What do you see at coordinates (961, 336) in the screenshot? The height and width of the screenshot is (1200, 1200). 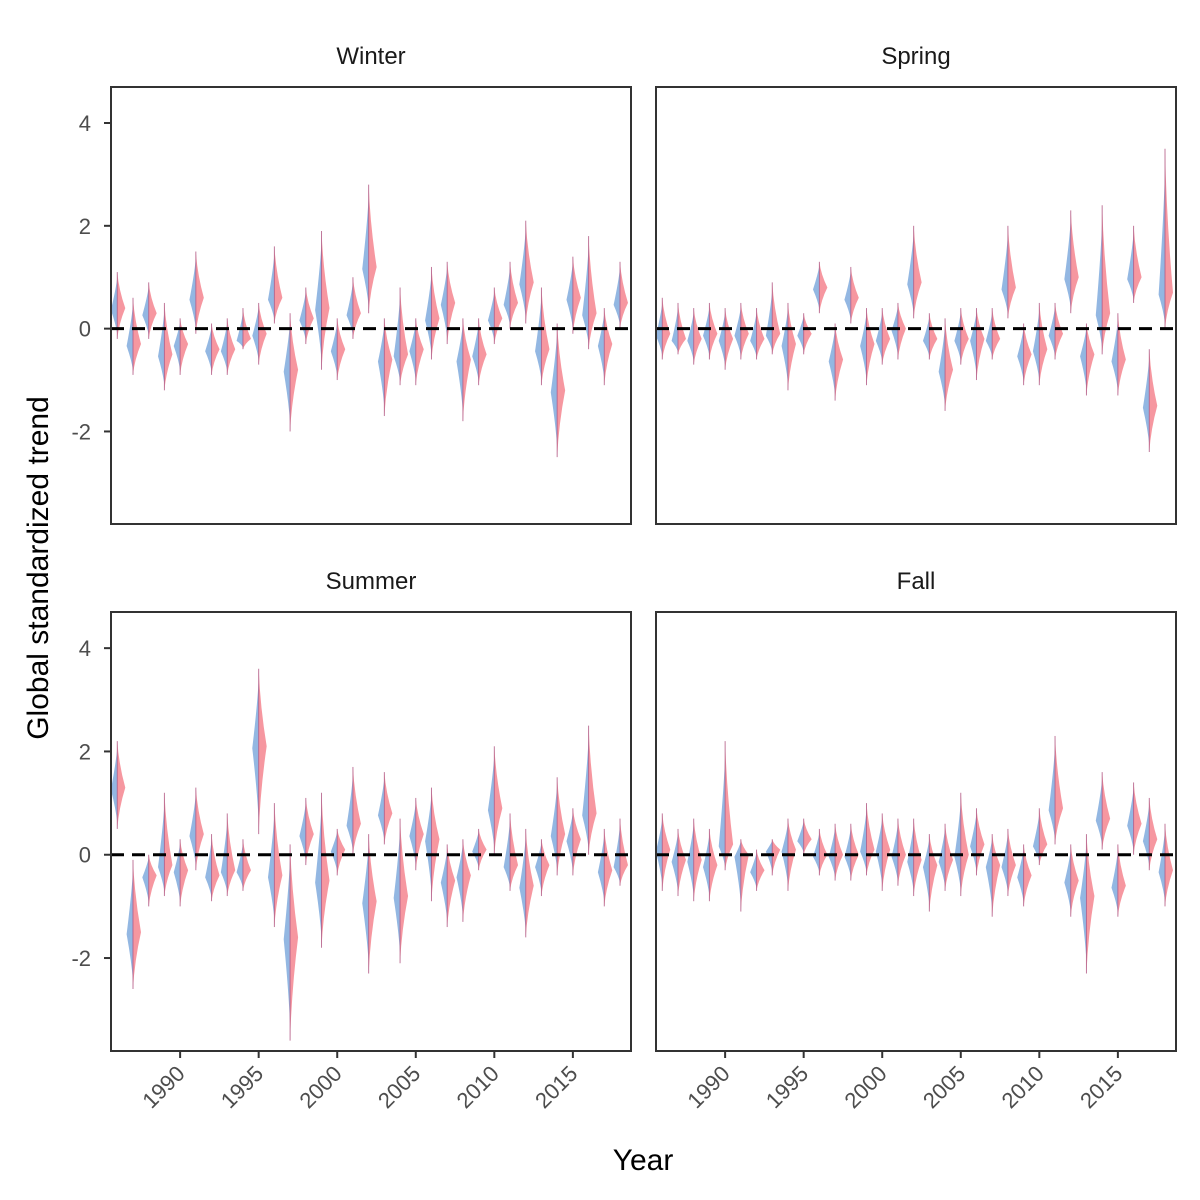 I see `violin-2005` at bounding box center [961, 336].